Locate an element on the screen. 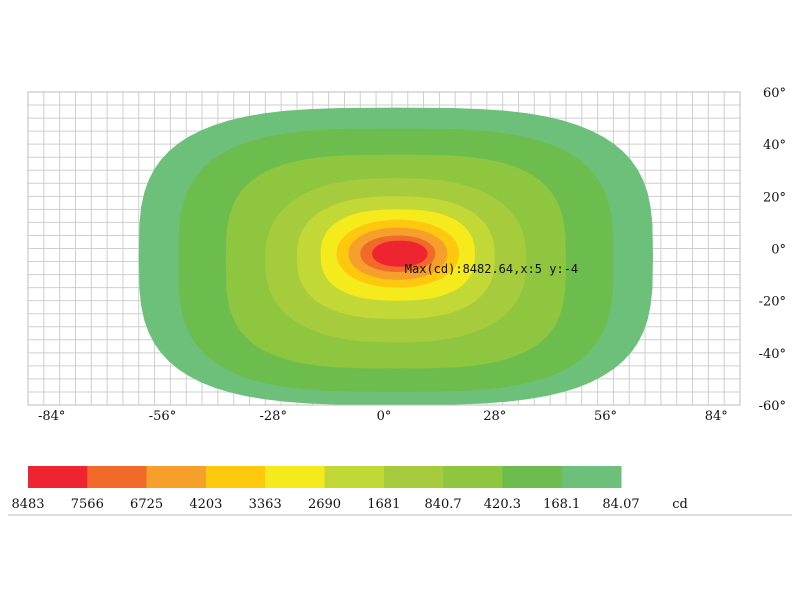 The image size is (800, 600). max-annotation: Max(cd):8482.64,x:5 y:-4 is located at coordinates (491, 269).